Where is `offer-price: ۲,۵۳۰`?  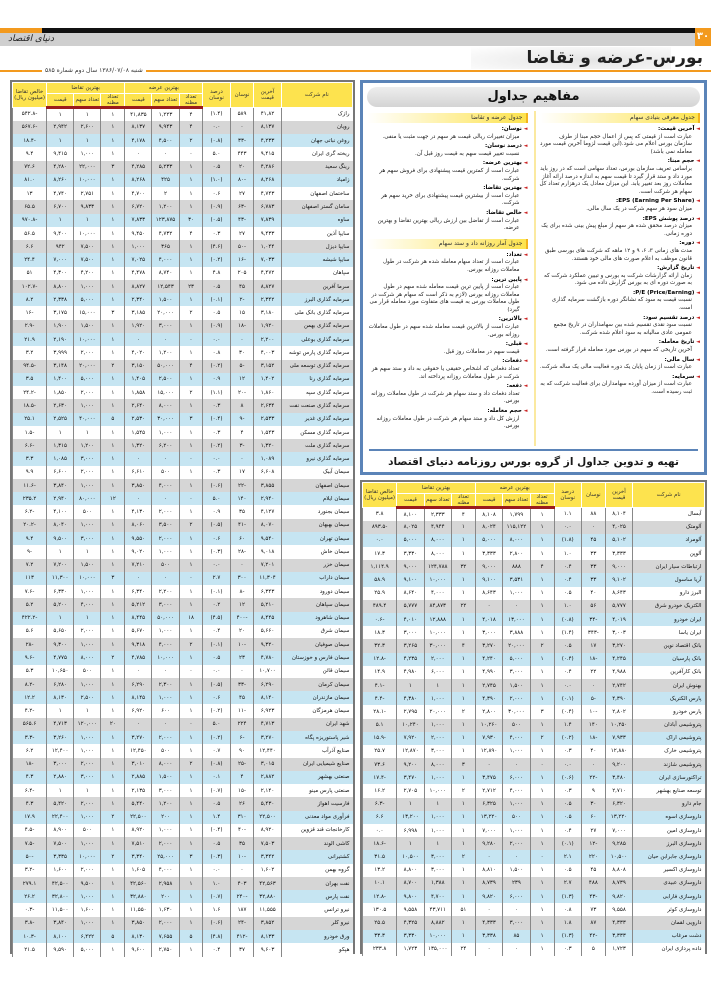
offer-price: ۲,۵۳۰ is located at coordinates (138, 419).